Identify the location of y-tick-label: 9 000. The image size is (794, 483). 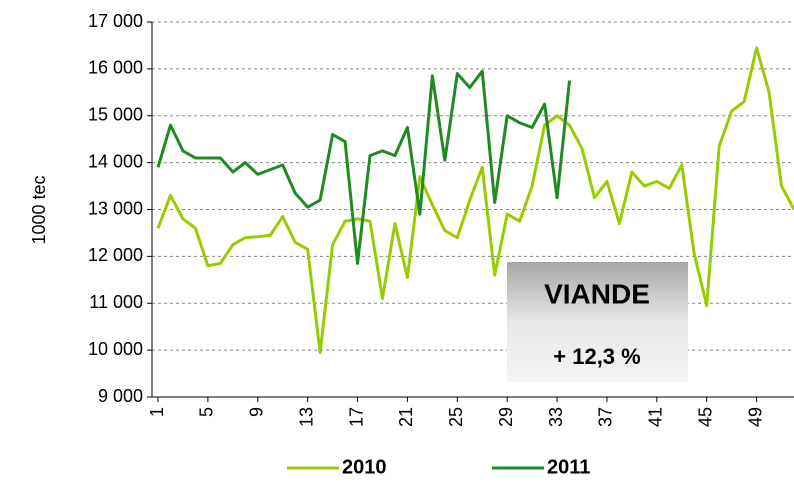
(120, 396).